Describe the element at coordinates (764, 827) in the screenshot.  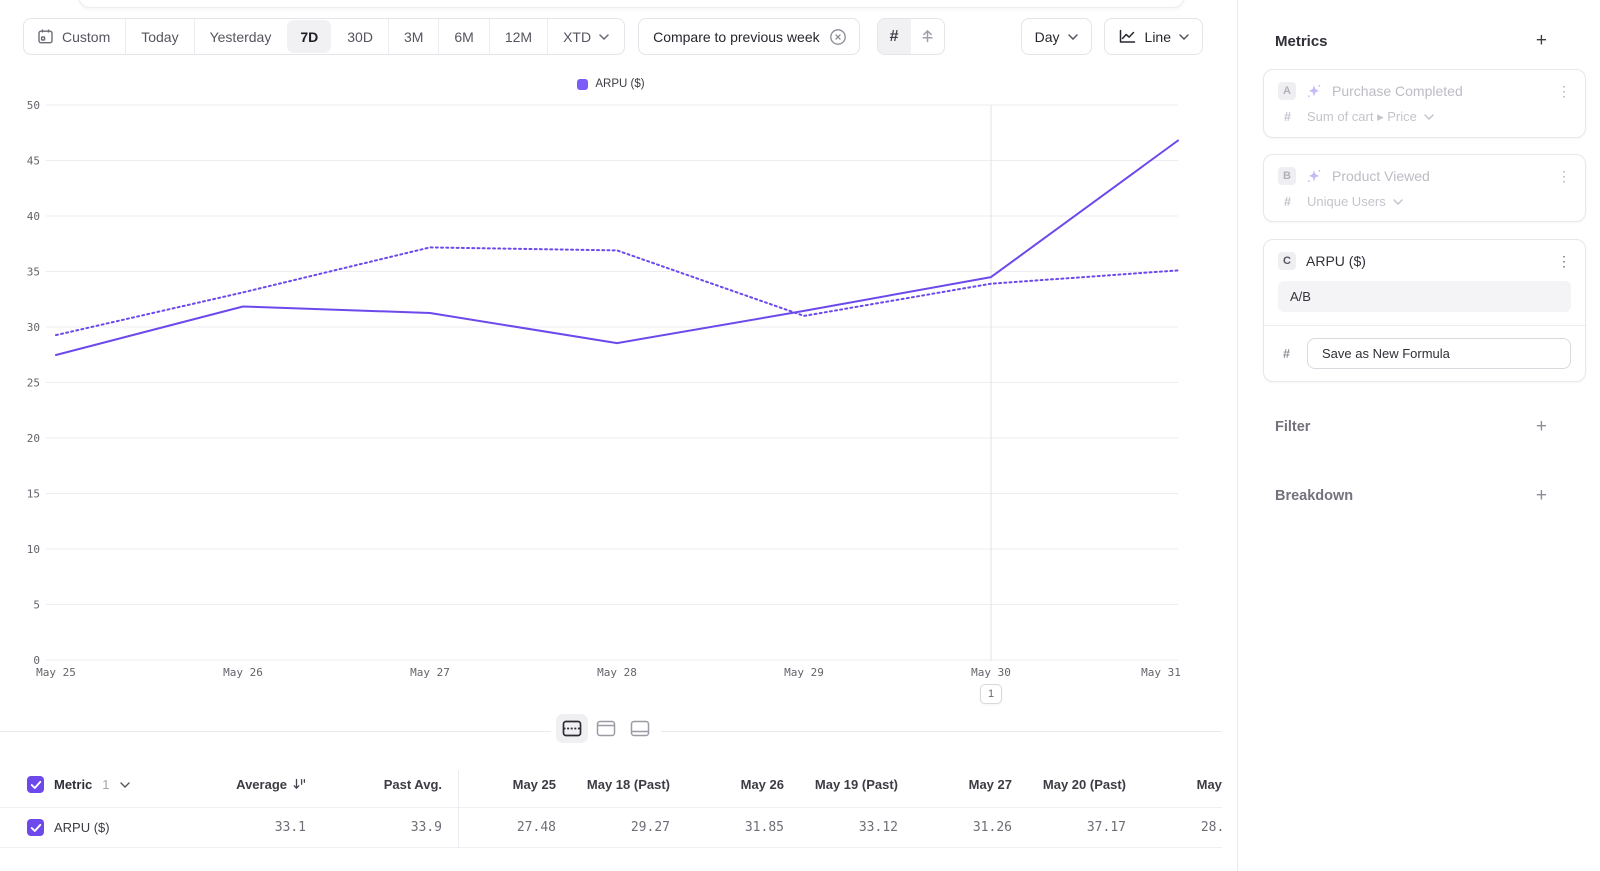
I see `table-cell: 31.85` at that location.